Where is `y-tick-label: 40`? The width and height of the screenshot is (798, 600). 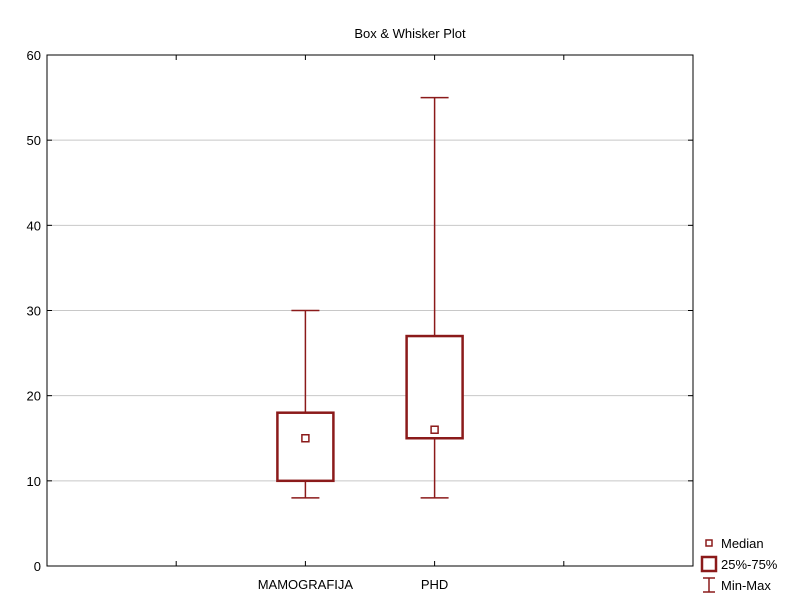
y-tick-label: 40 is located at coordinates (34, 225).